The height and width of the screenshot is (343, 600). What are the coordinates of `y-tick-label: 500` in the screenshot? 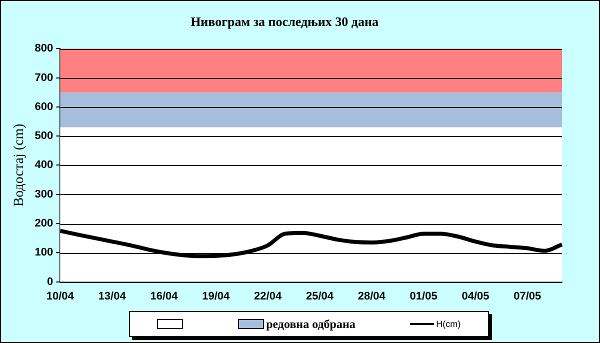 It's located at (44, 136).